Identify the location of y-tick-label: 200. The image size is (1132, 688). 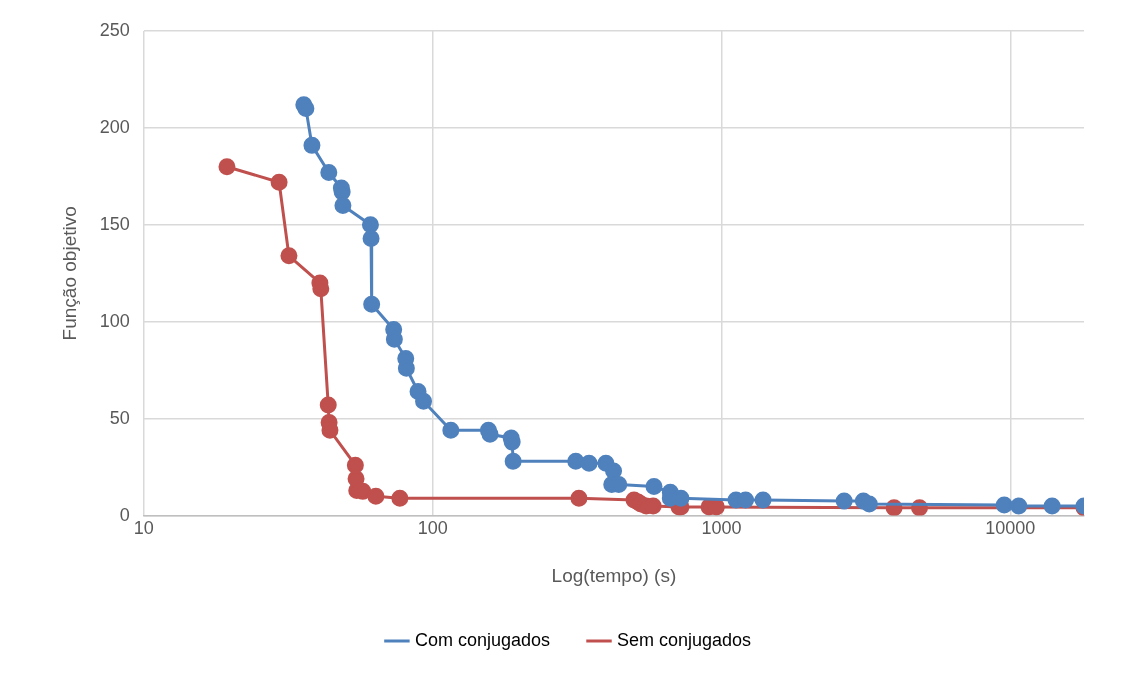
(114, 126).